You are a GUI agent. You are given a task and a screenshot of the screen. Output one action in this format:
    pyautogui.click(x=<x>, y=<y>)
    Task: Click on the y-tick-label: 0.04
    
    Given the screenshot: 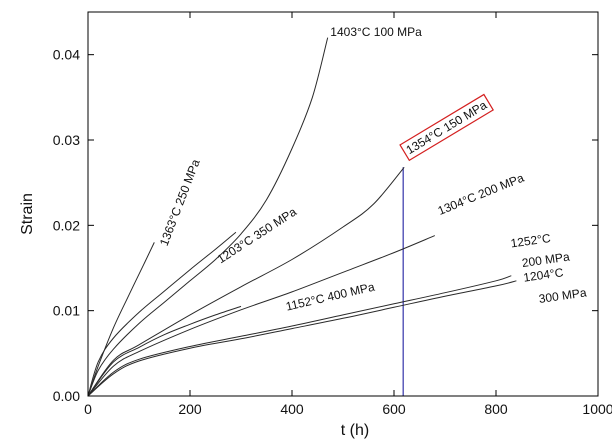 What is the action you would take?
    pyautogui.click(x=66, y=55)
    